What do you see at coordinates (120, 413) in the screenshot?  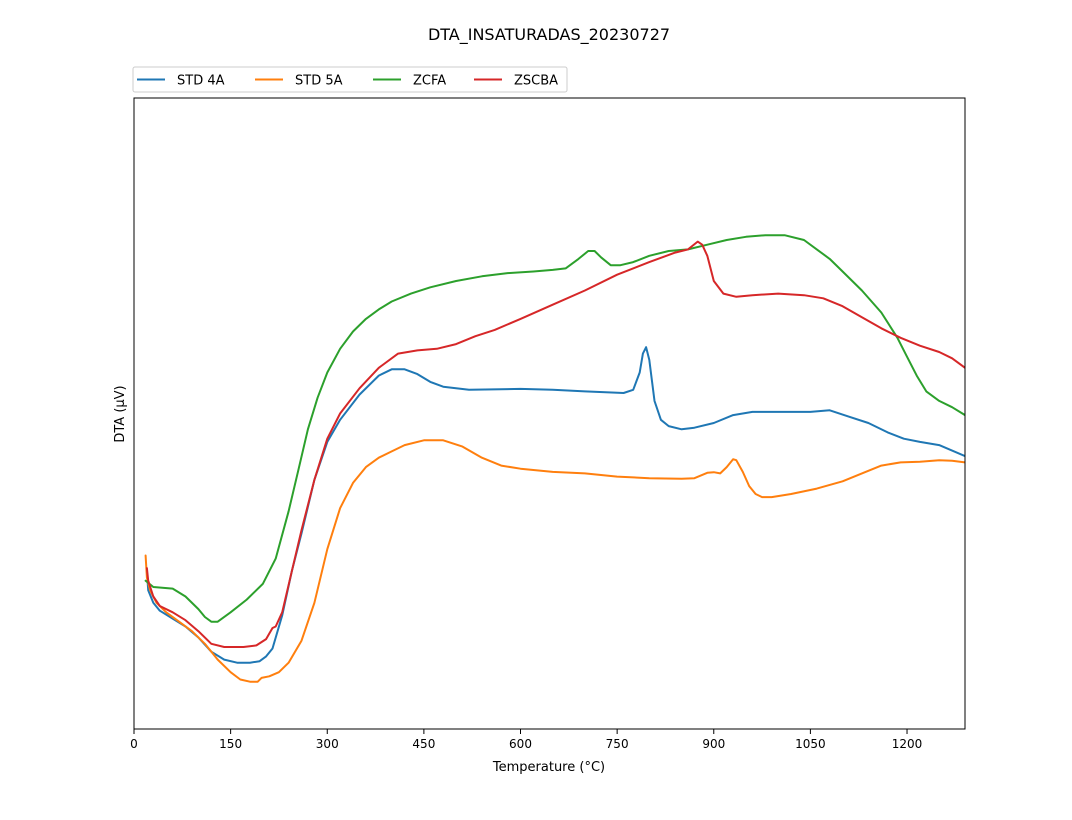 I see `y-axis-label: DTA (µV)` at bounding box center [120, 413].